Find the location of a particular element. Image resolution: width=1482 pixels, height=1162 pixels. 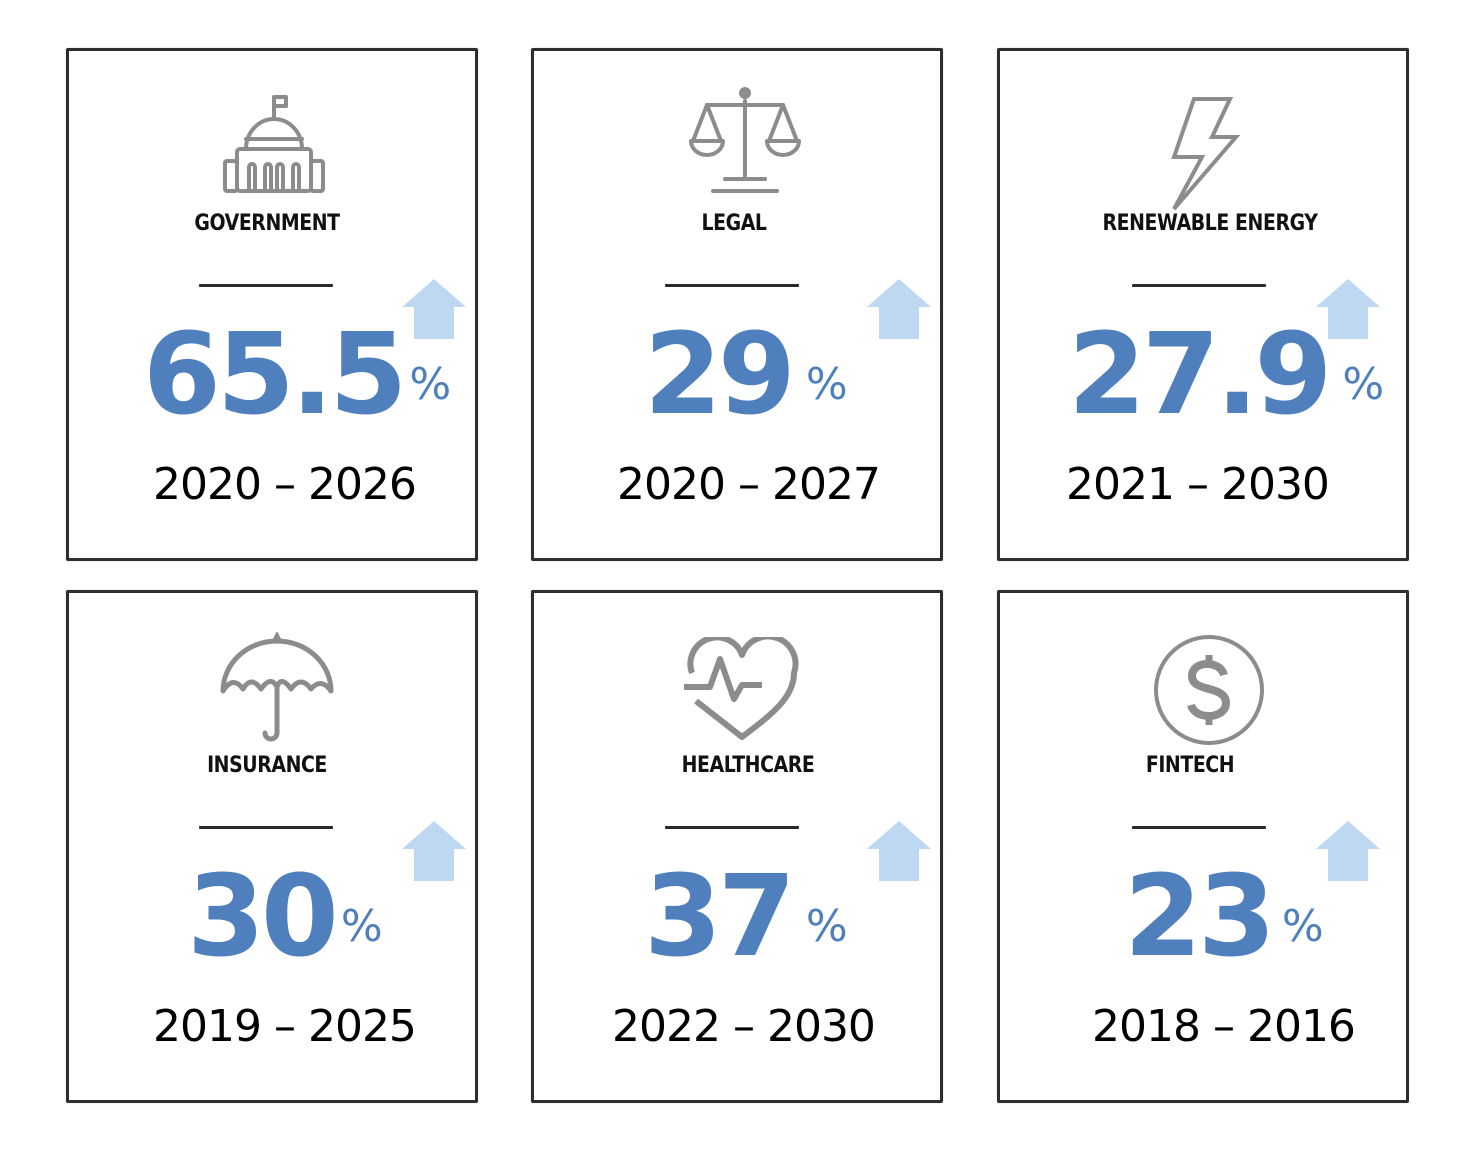

stat-value: 30% is located at coordinates (285, 917).